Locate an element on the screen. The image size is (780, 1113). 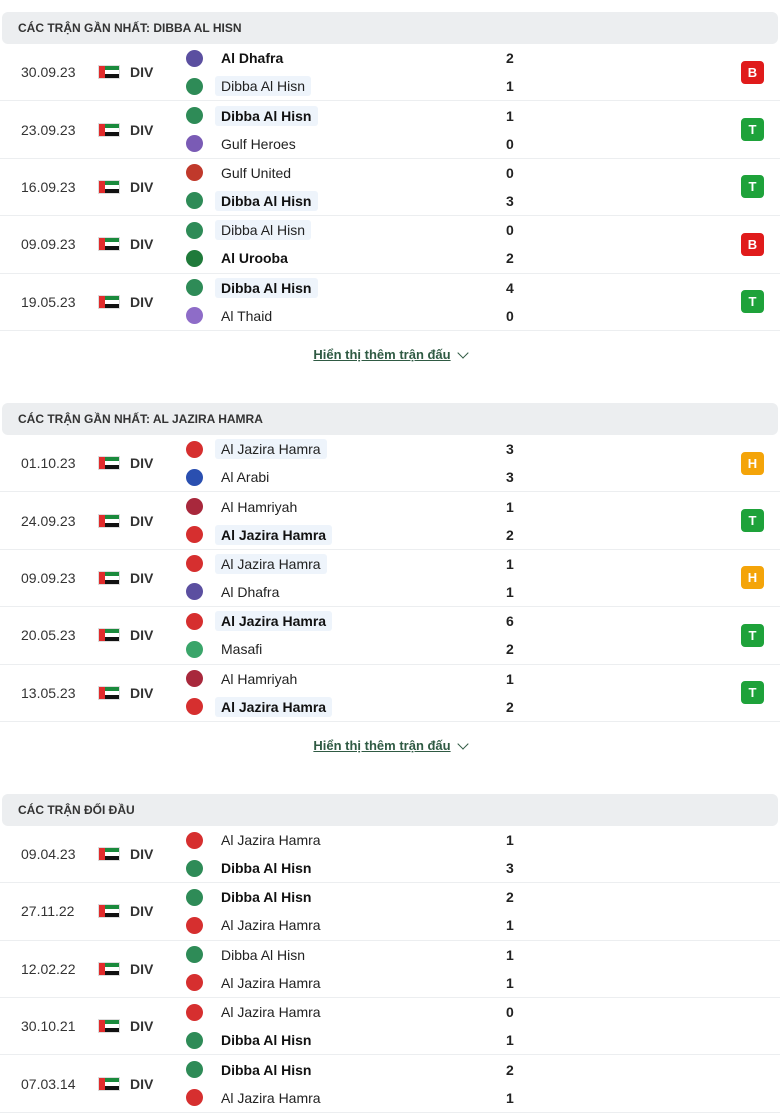
away-score: 2 is located at coordinates (510, 706).